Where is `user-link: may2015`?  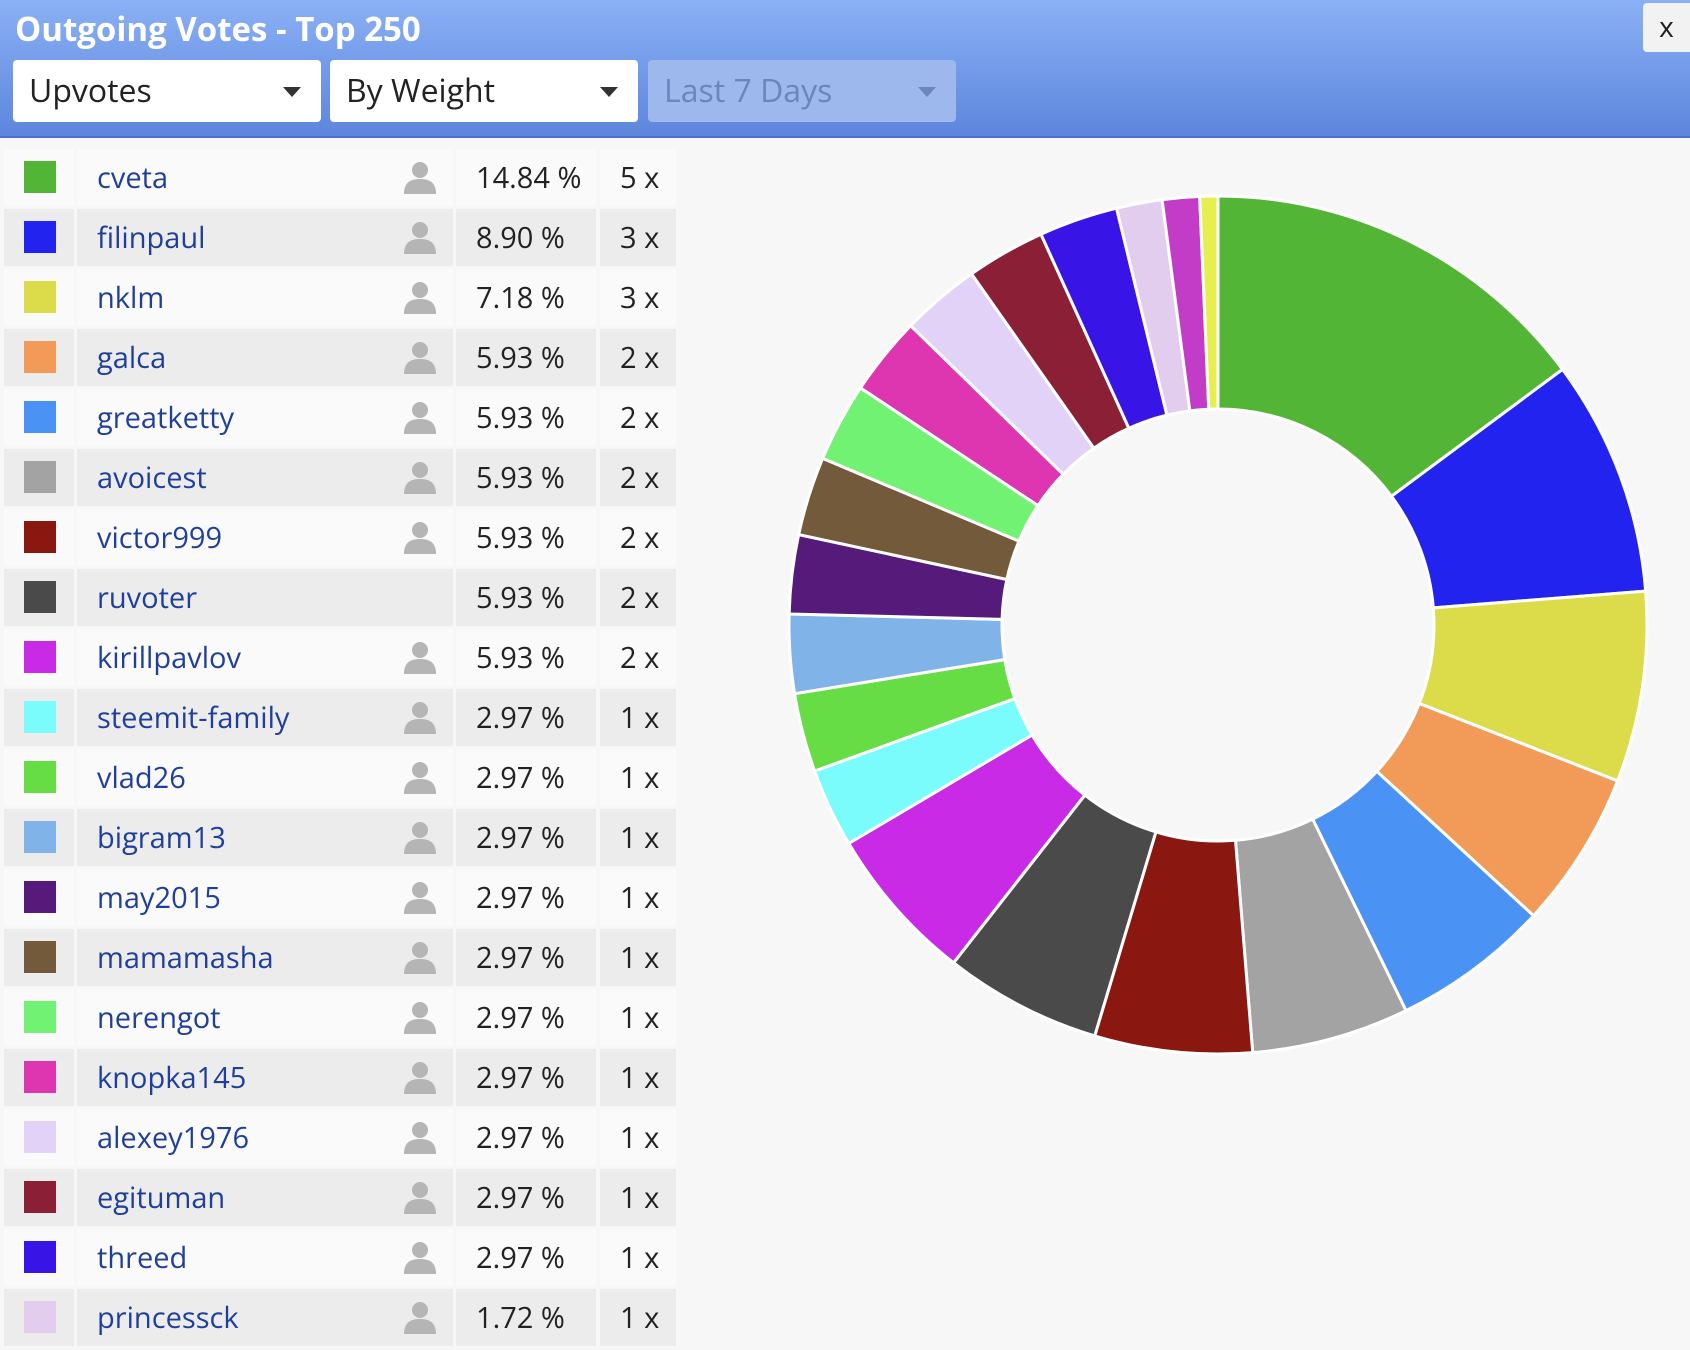
user-link: may2015 is located at coordinates (159, 897).